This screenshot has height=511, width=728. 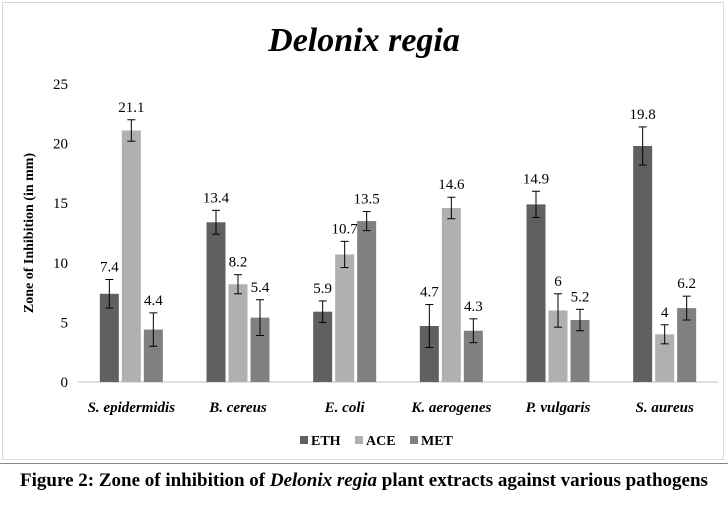 I want to click on y-tick-label: 15, so click(x=60, y=204).